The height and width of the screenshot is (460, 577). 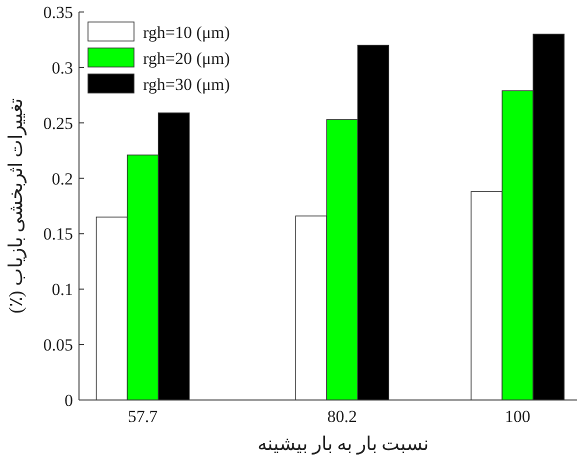 What do you see at coordinates (58, 12) in the screenshot?
I see `y-tick-label: 0.35` at bounding box center [58, 12].